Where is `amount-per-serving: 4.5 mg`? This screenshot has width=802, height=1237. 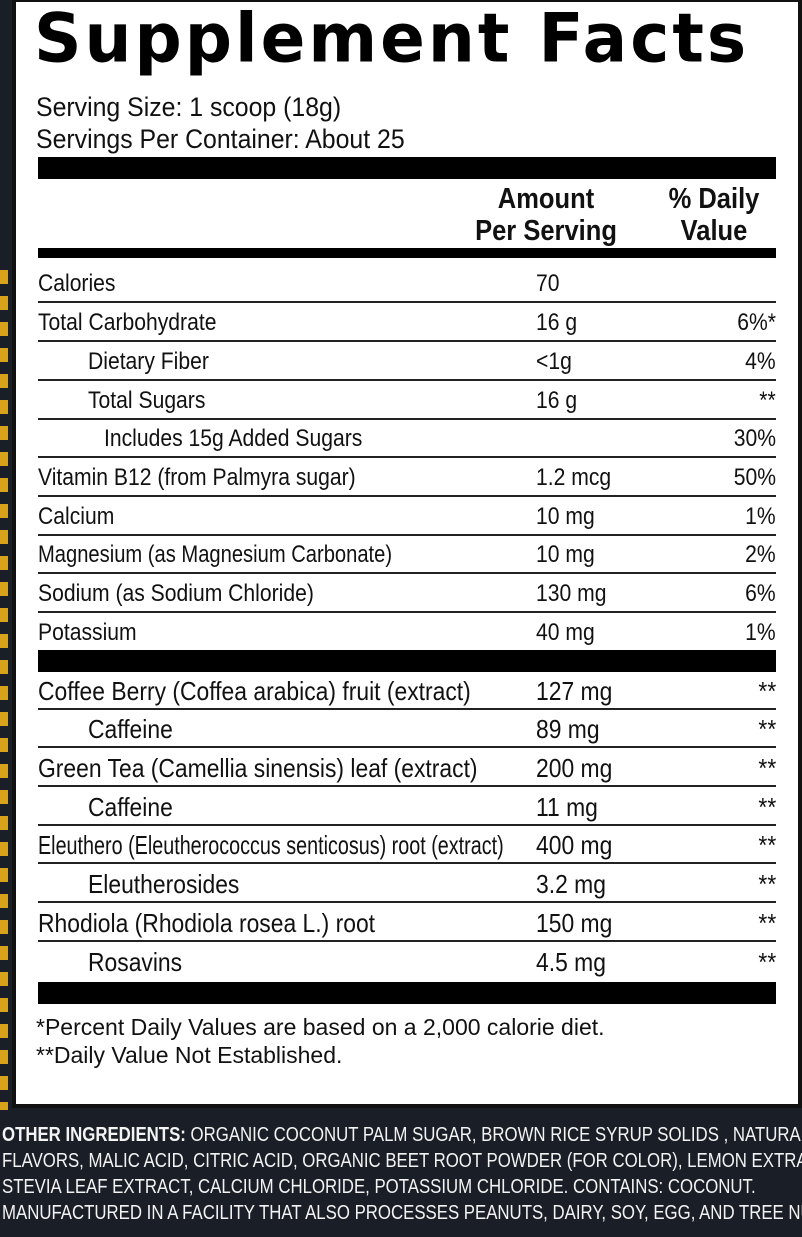
amount-per-serving: 4.5 mg is located at coordinates (571, 962).